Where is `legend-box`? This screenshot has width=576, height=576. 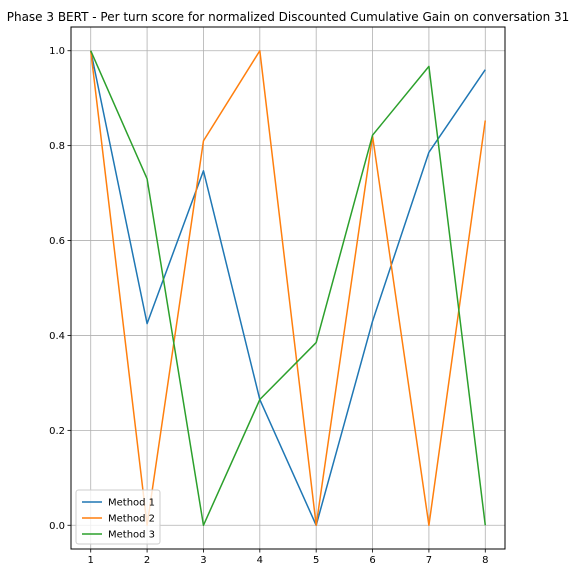 legend-box is located at coordinates (118, 517).